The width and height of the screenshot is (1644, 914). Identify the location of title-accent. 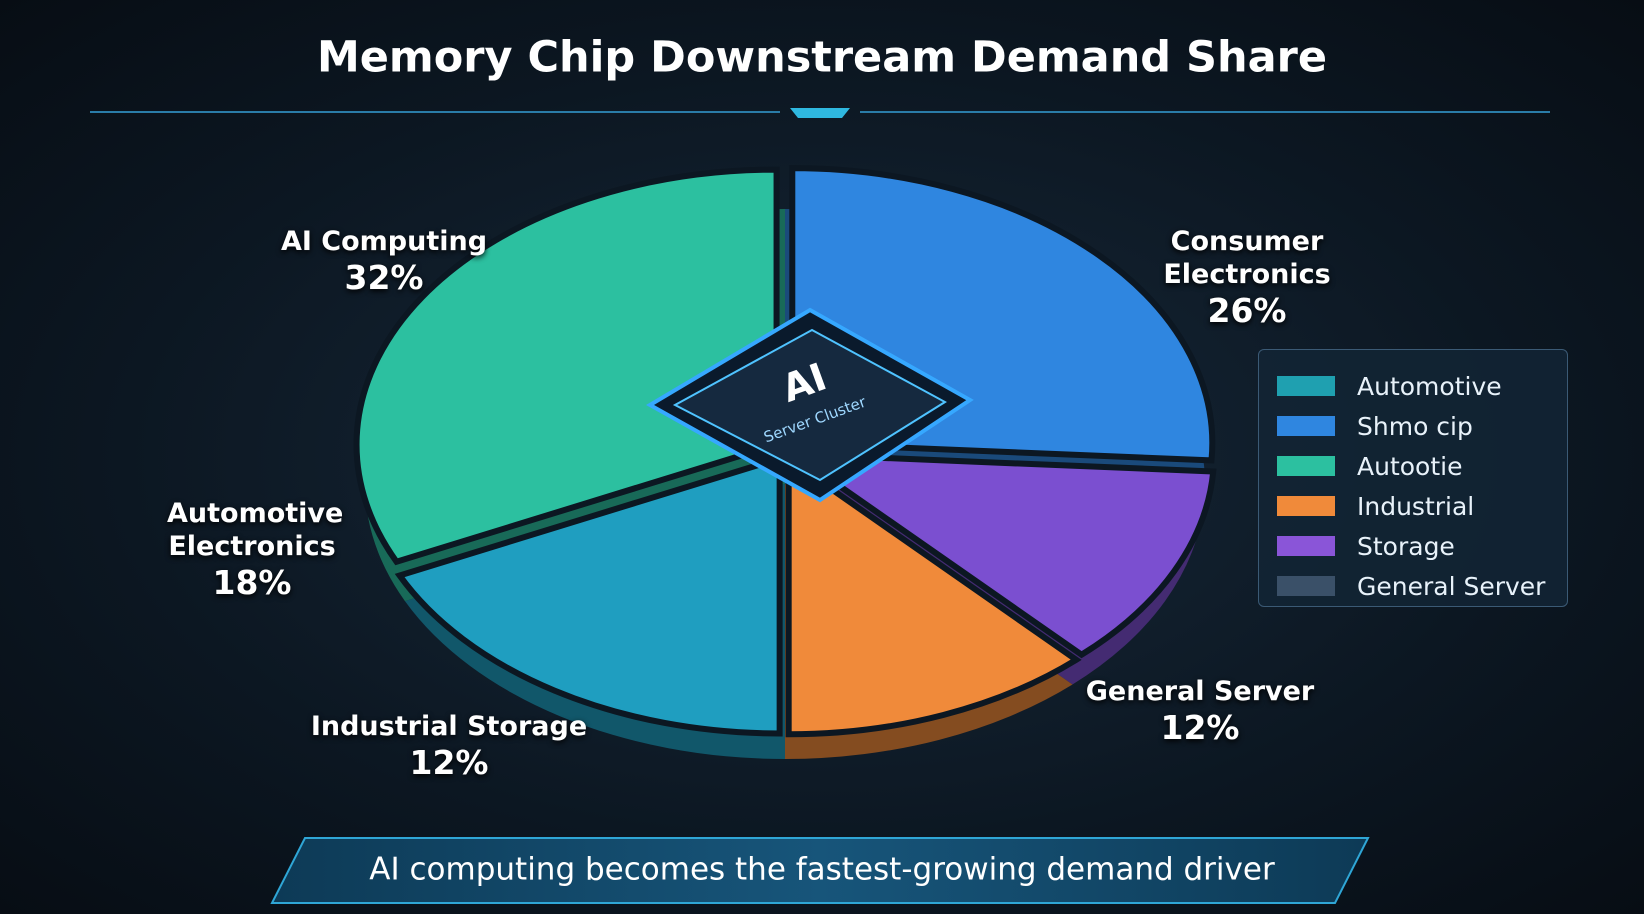
(820, 113).